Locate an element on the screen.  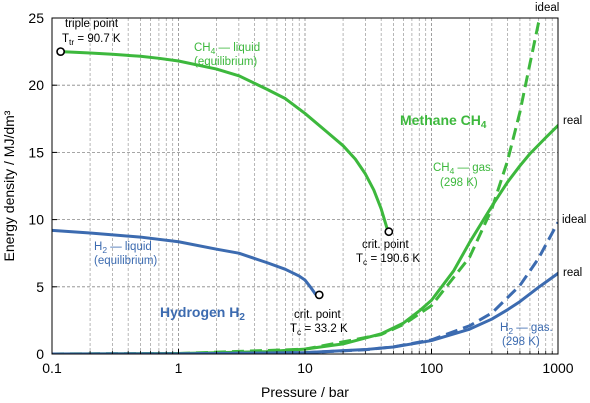
x-tick-label: 1000 is located at coordinates (557, 368).